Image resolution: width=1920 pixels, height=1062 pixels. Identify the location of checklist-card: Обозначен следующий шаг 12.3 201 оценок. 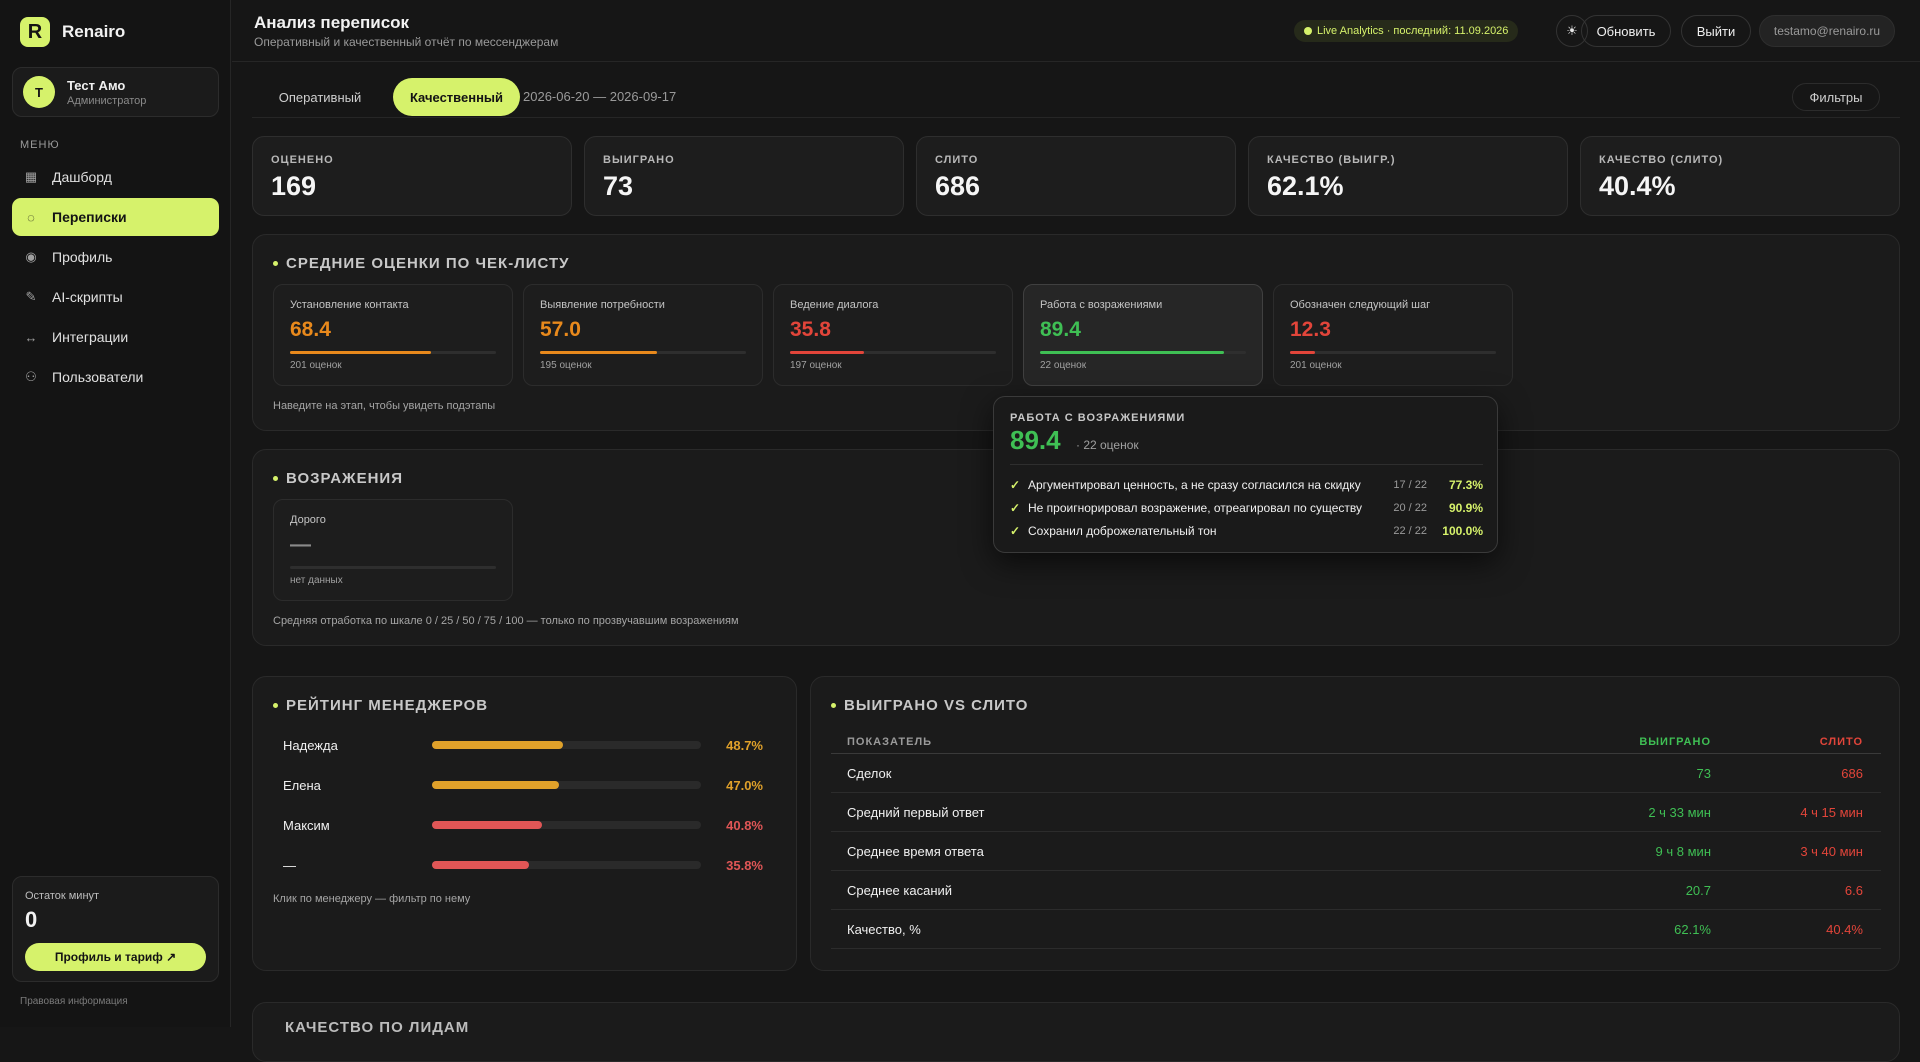
(1393, 335).